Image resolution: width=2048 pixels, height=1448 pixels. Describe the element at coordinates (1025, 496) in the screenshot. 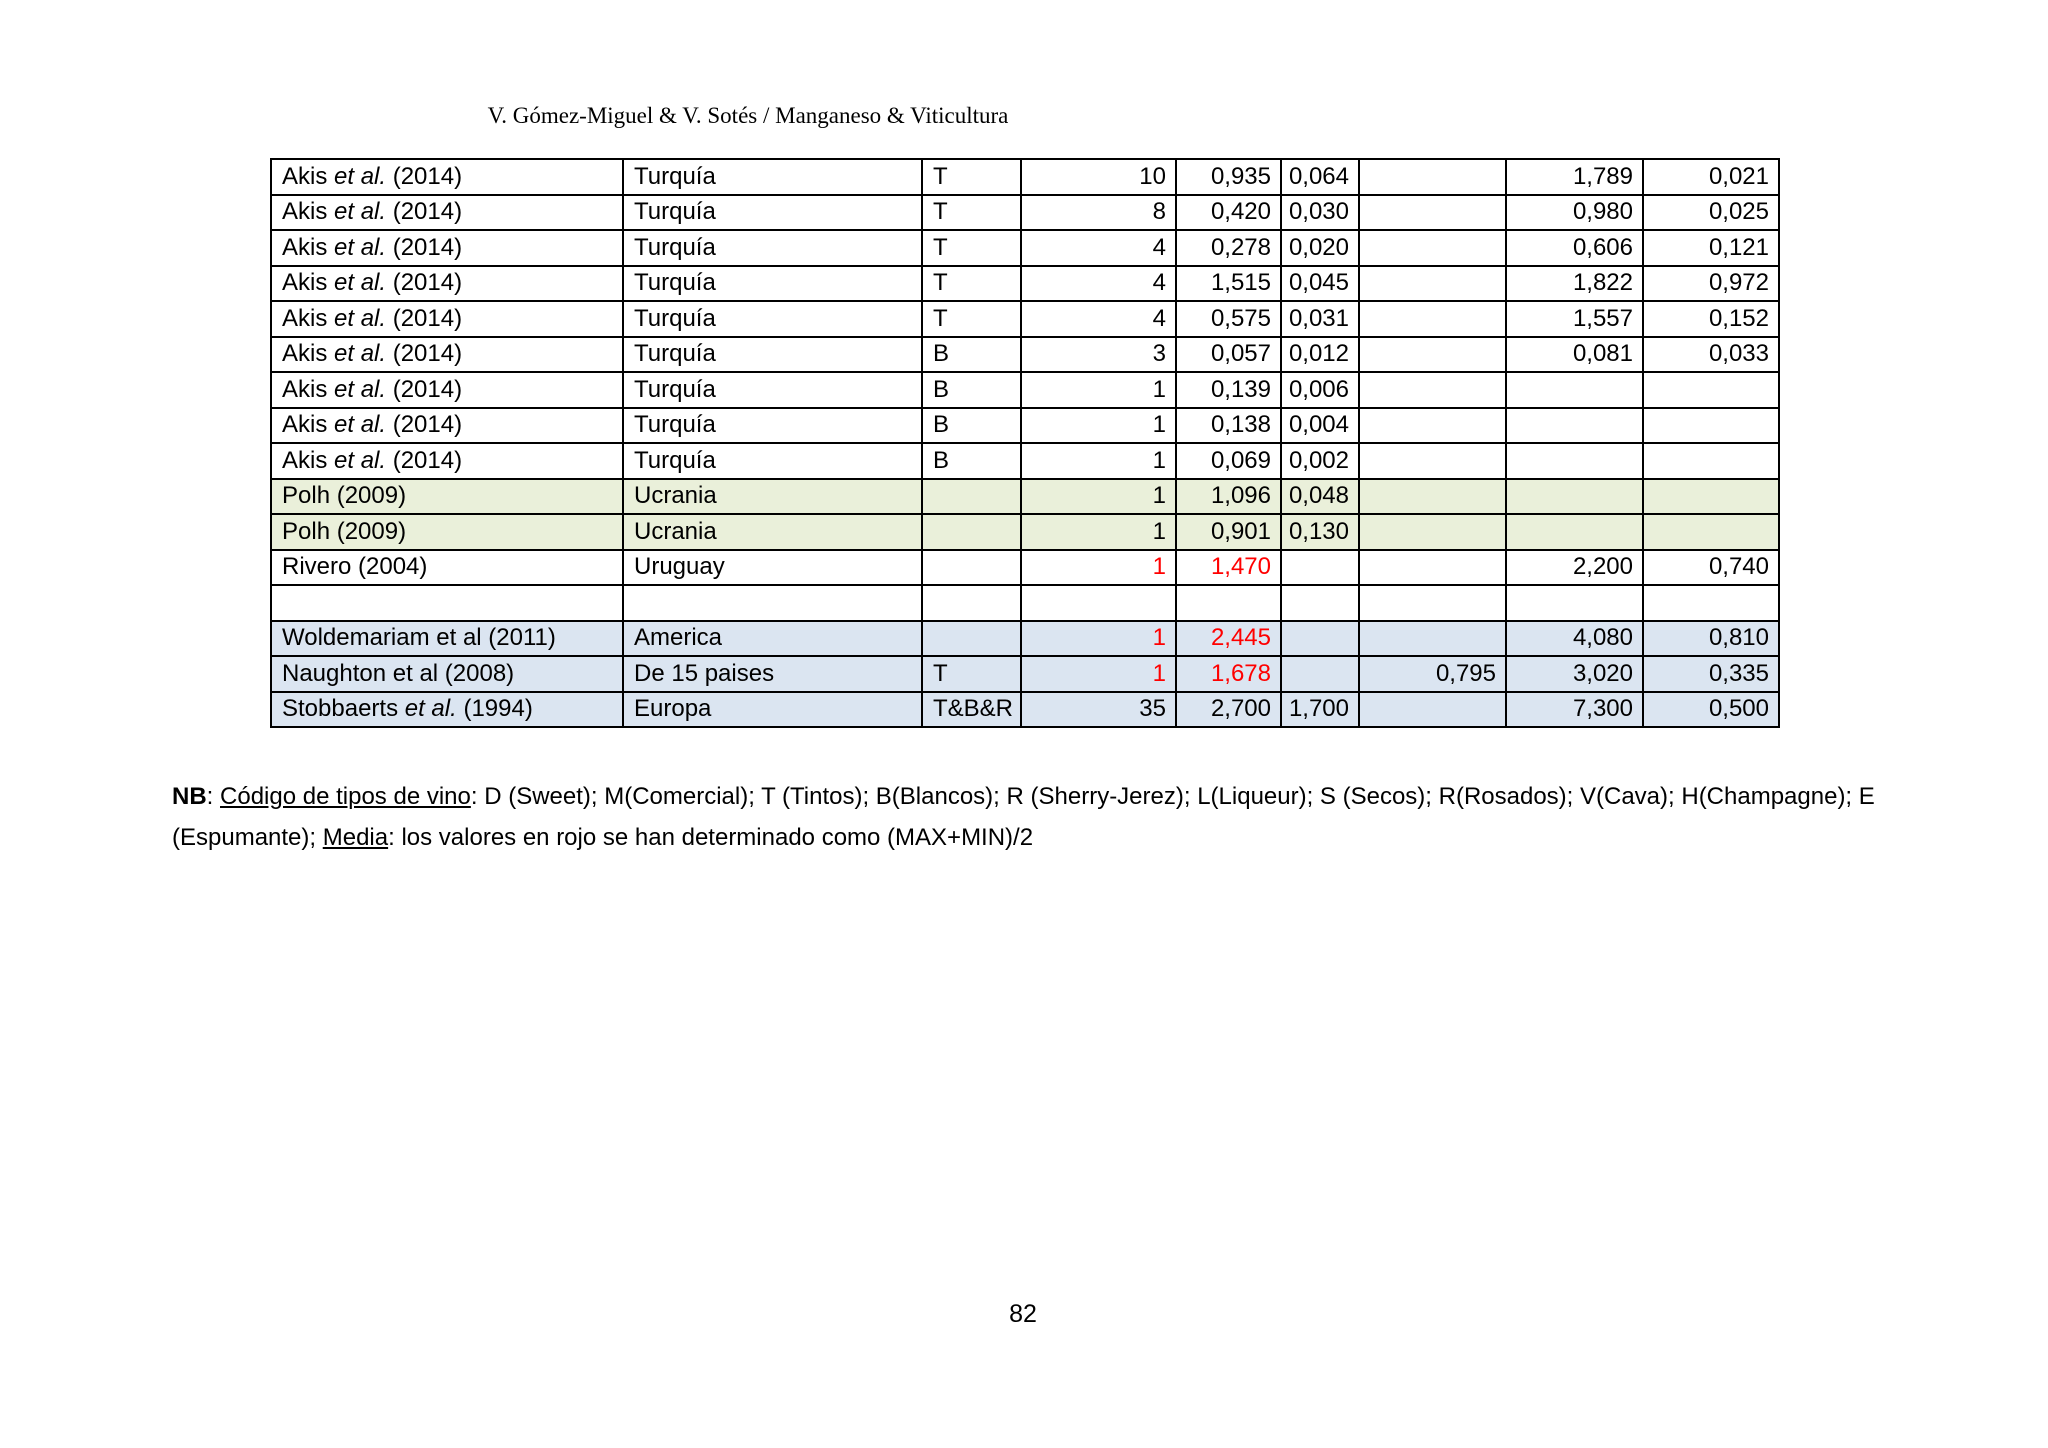

I see `table-row: Polh (2009) Ucrania 1 1,096 0,048` at that location.